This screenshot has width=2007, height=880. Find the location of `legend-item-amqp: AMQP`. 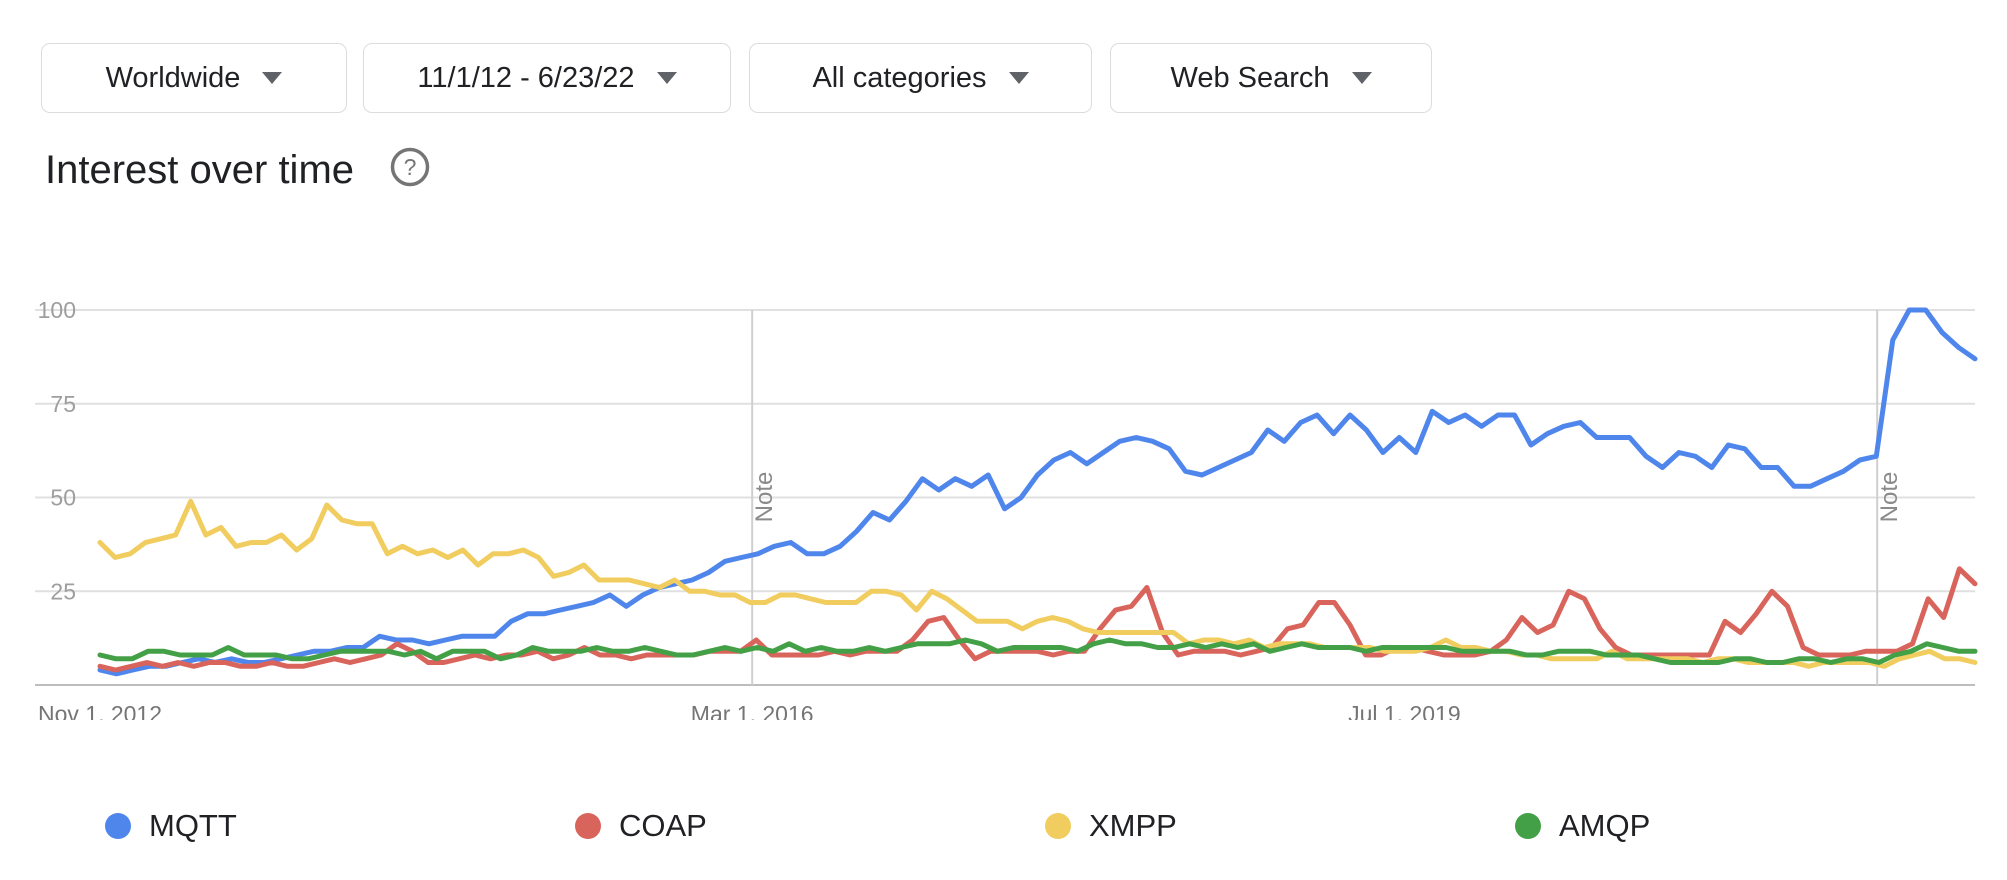

legend-item-amqp: AMQP is located at coordinates (1582, 826).